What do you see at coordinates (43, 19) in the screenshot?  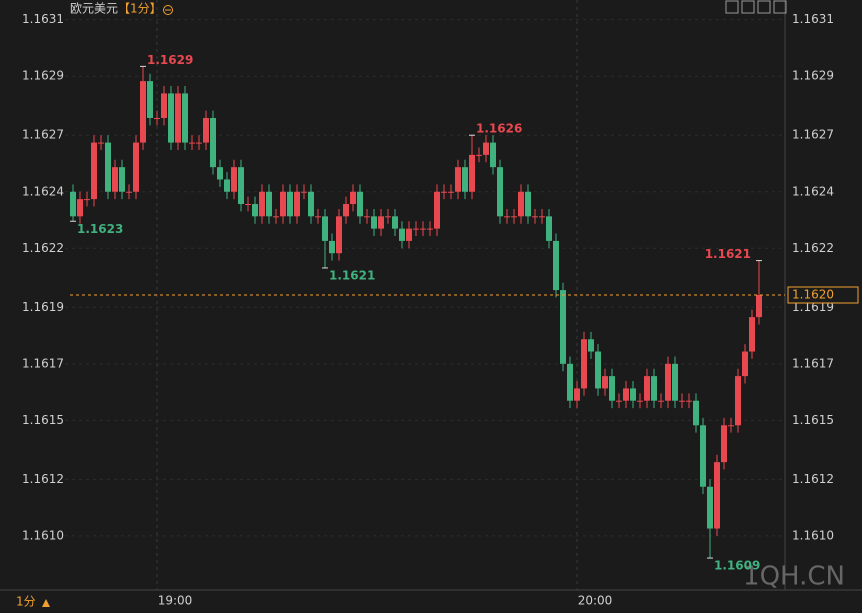 I see `y-tick-label: 1.1631` at bounding box center [43, 19].